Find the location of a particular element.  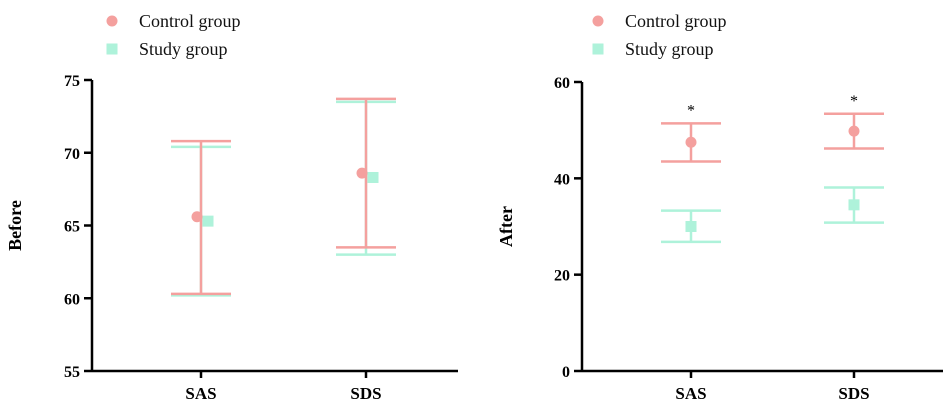

y-axis-title: Before is located at coordinates (15, 225).